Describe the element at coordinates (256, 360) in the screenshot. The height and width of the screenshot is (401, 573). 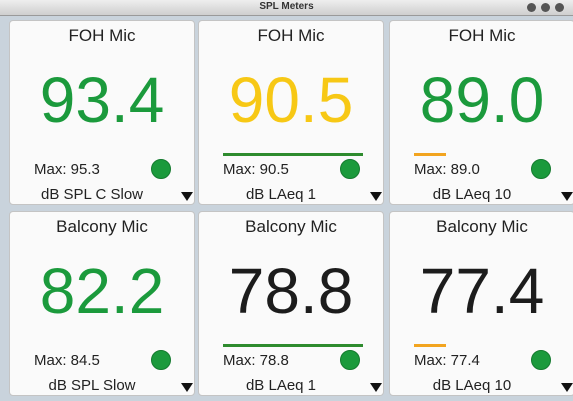
I see `max-label: Max: 78.8` at that location.